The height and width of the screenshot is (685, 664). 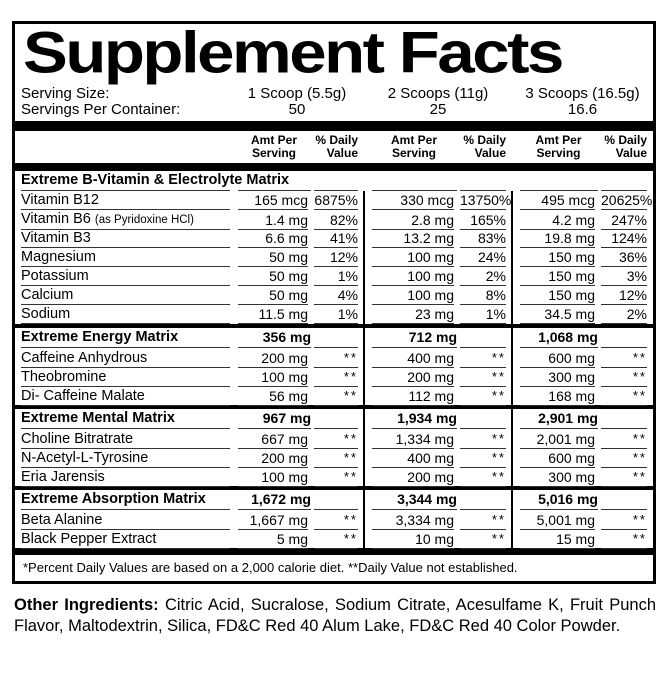 What do you see at coordinates (273, 314) in the screenshot?
I see `amt-cell-1: 11.5 mg` at bounding box center [273, 314].